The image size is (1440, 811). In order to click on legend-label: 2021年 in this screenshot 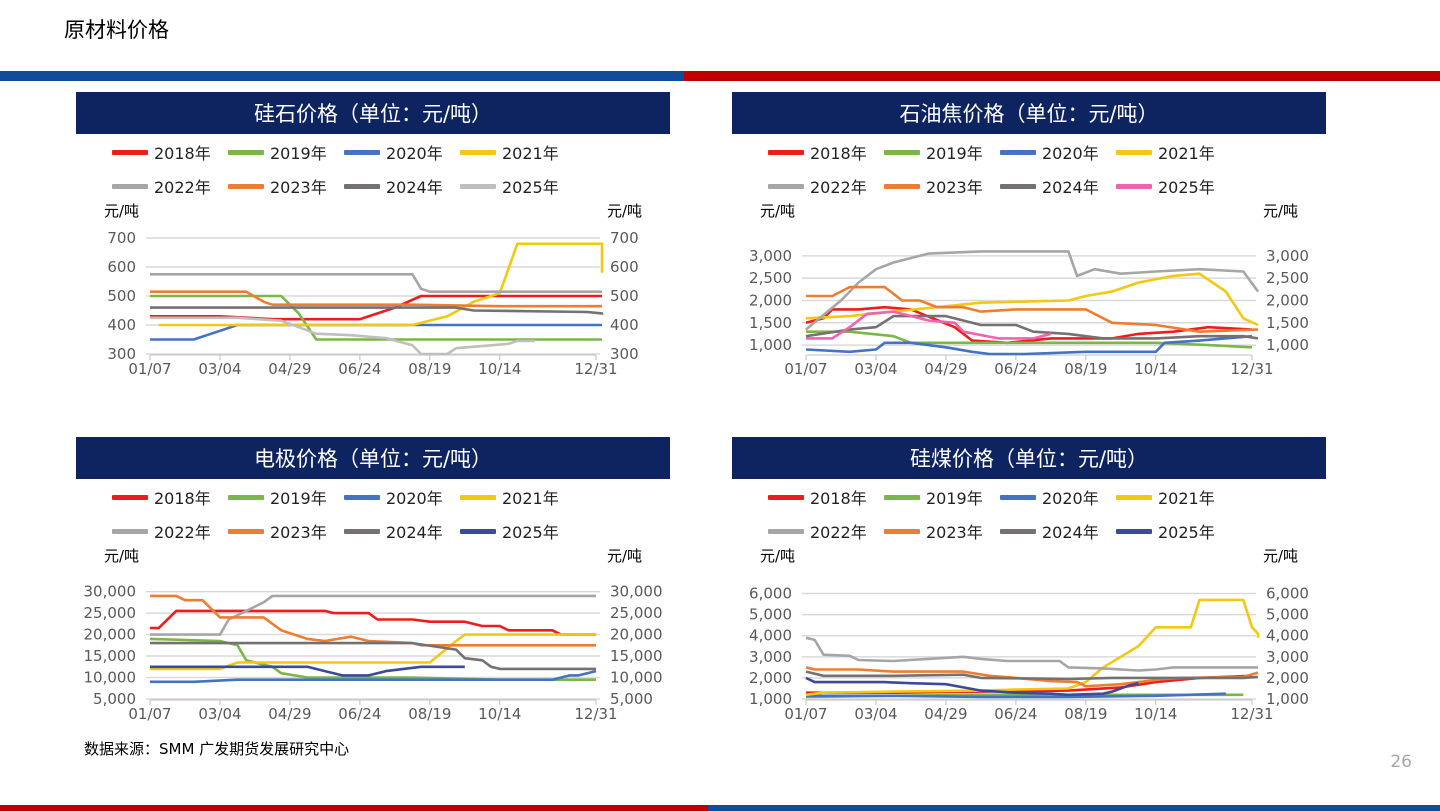, I will do `click(1186, 498)`.